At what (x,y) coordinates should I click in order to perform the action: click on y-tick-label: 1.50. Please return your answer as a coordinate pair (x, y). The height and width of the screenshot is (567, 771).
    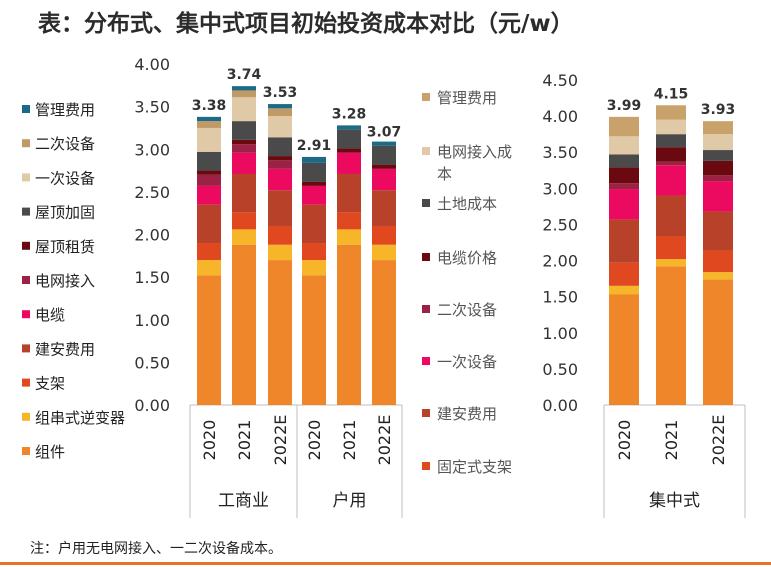
    Looking at the image, I should click on (560, 297).